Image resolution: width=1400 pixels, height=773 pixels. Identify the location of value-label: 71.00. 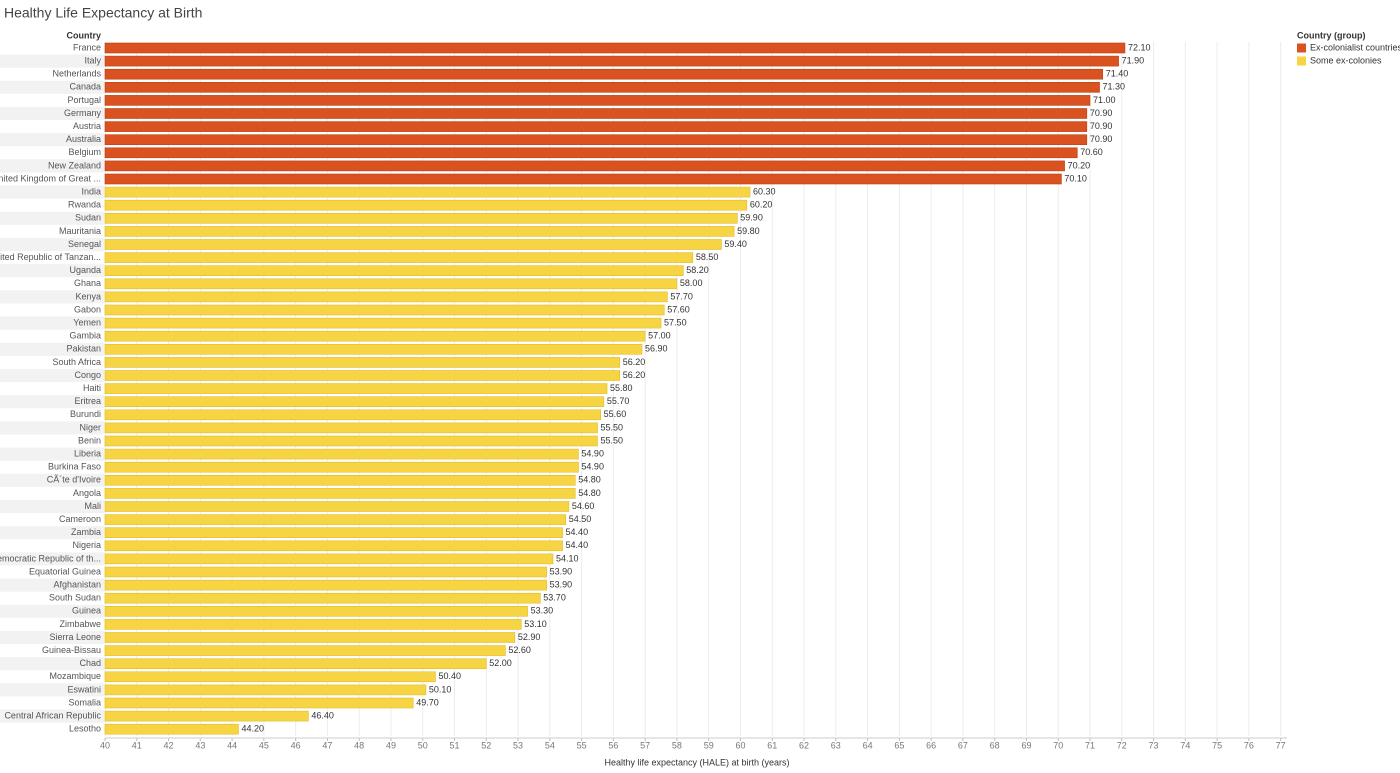
(1104, 100).